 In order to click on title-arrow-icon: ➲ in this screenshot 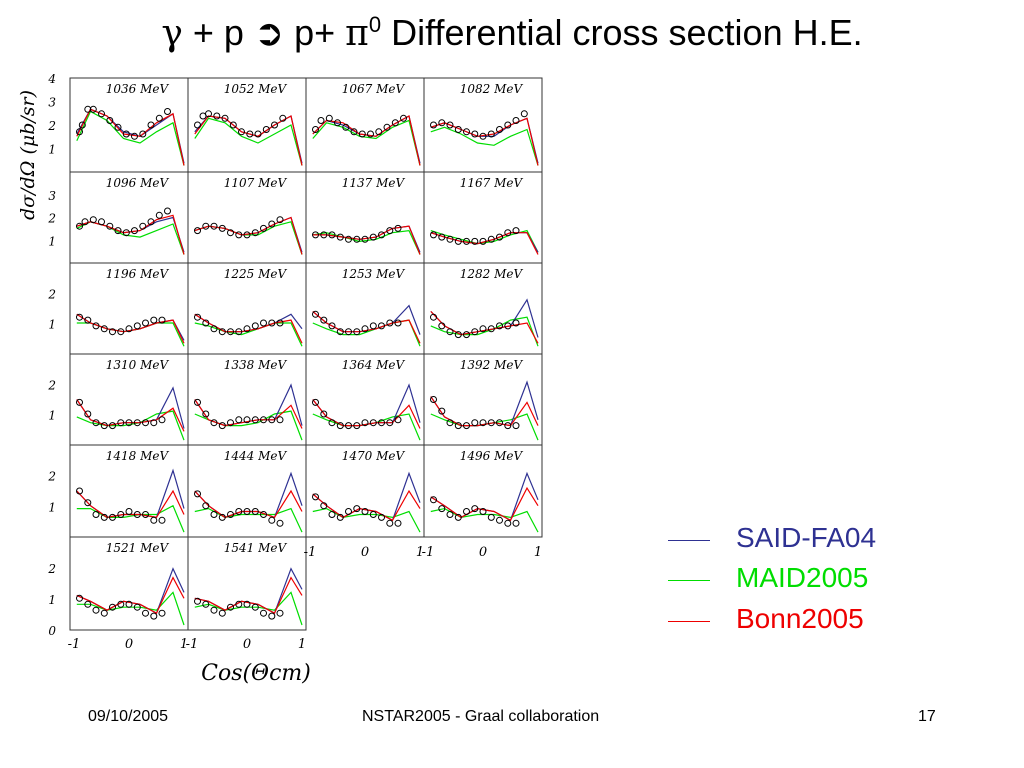, I will do `click(269, 32)`.